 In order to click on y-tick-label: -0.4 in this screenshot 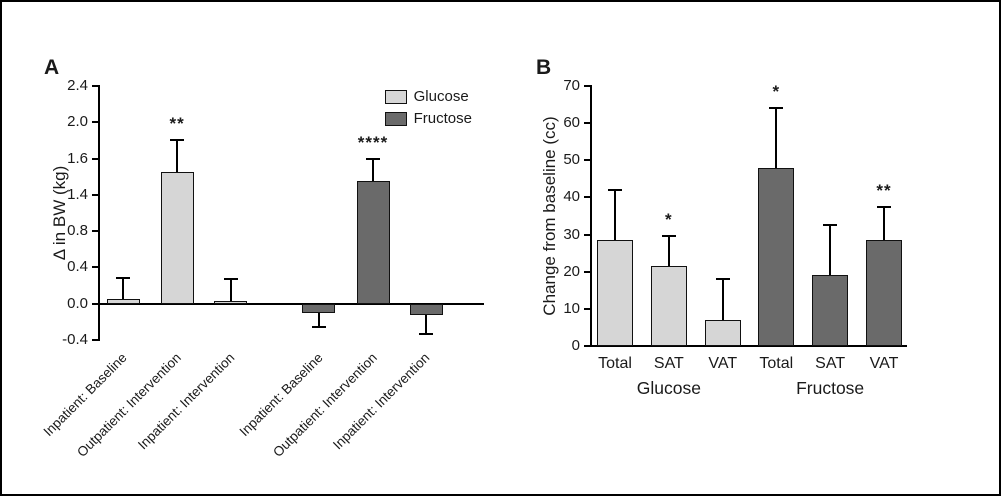, I will do `click(75, 339)`.